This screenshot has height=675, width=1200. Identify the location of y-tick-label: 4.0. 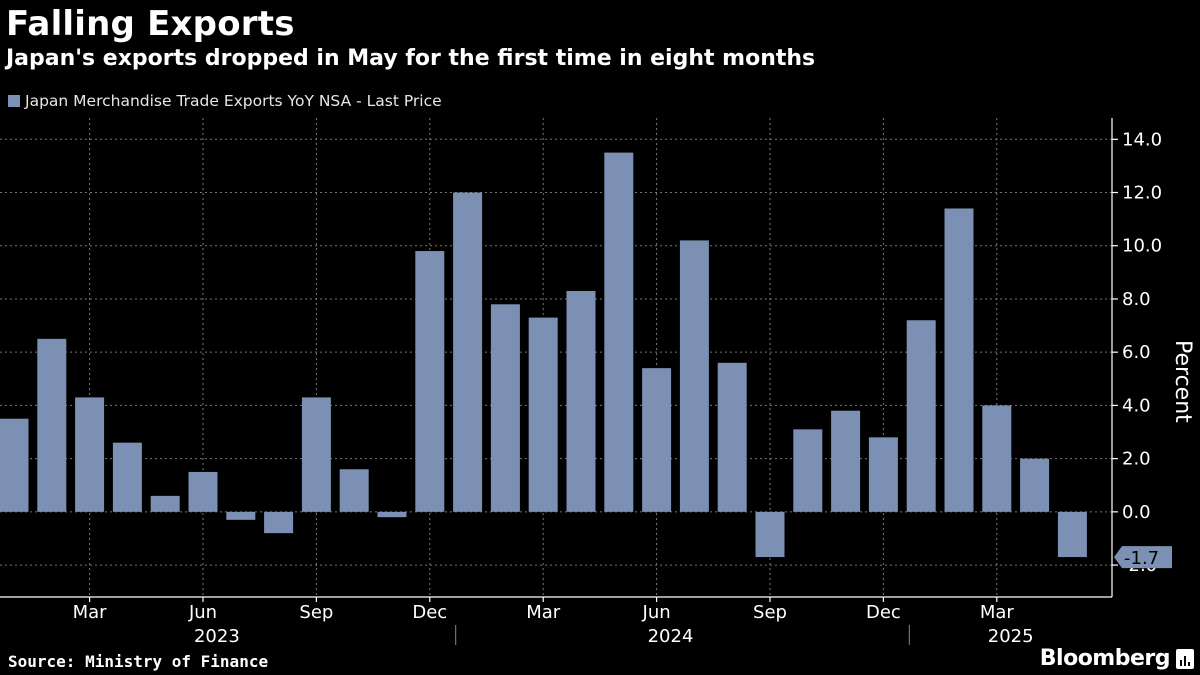
(1136, 405).